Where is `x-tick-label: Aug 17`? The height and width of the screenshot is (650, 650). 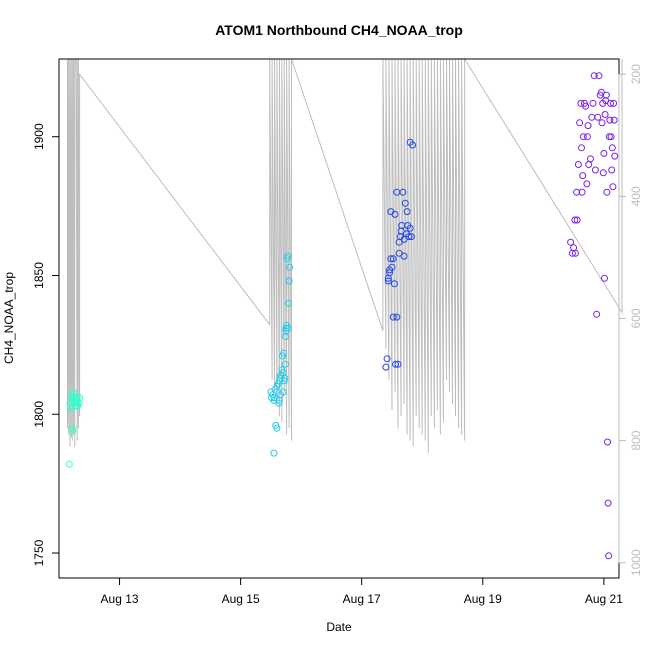 x-tick-label: Aug 17 is located at coordinates (362, 599).